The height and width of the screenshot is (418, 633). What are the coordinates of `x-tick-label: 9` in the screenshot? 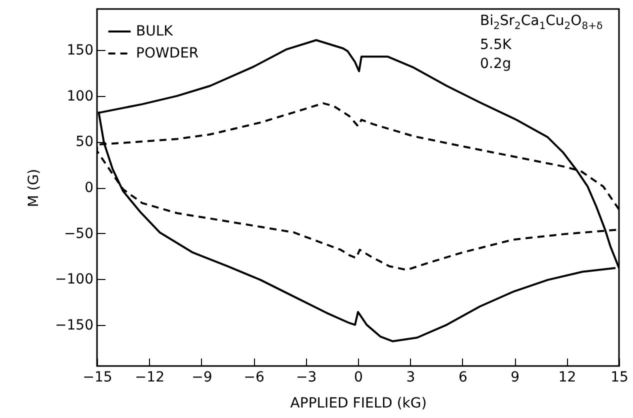 It's located at (515, 378).